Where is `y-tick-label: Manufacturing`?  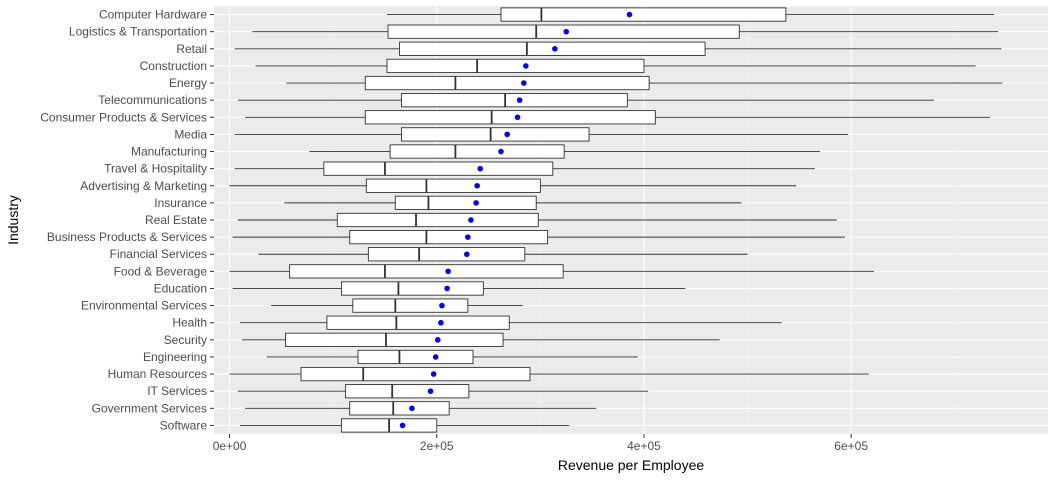 y-tick-label: Manufacturing is located at coordinates (169, 152).